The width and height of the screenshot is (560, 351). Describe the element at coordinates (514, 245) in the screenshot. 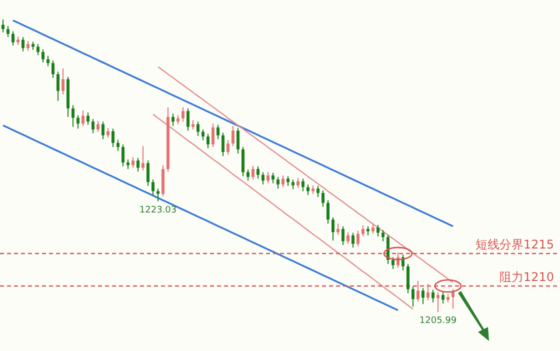

I see `ref-line-label: 短线分界1215` at that location.